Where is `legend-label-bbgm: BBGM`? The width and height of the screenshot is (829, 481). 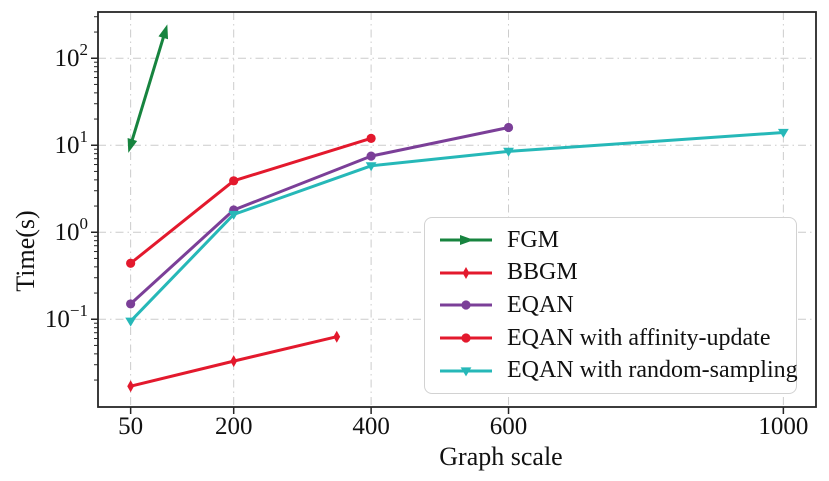
legend-label-bbgm: BBGM is located at coordinates (542, 272).